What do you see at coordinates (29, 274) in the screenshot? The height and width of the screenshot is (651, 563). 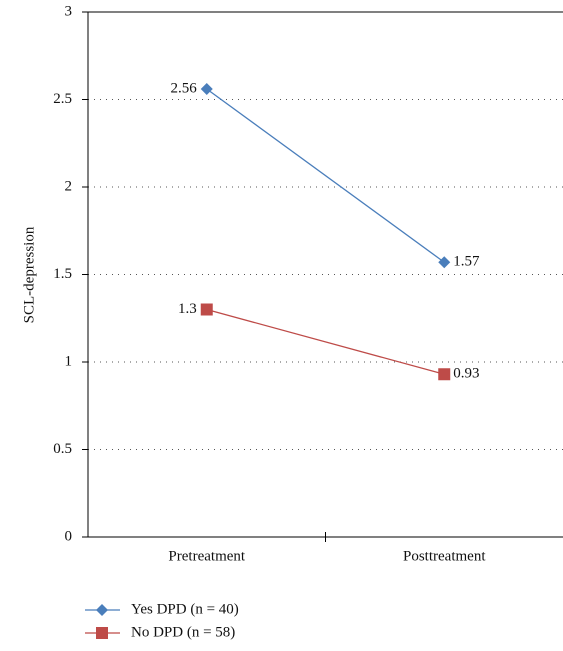 I see `y-axis-label: SCL-depression` at bounding box center [29, 274].